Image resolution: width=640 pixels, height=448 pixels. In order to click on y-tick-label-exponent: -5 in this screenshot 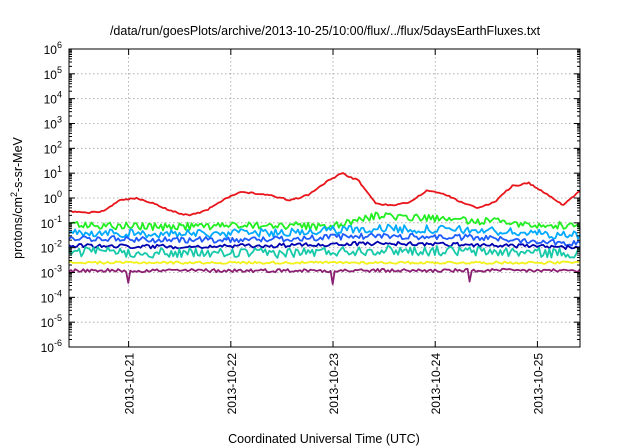, I will do `click(58, 318)`.